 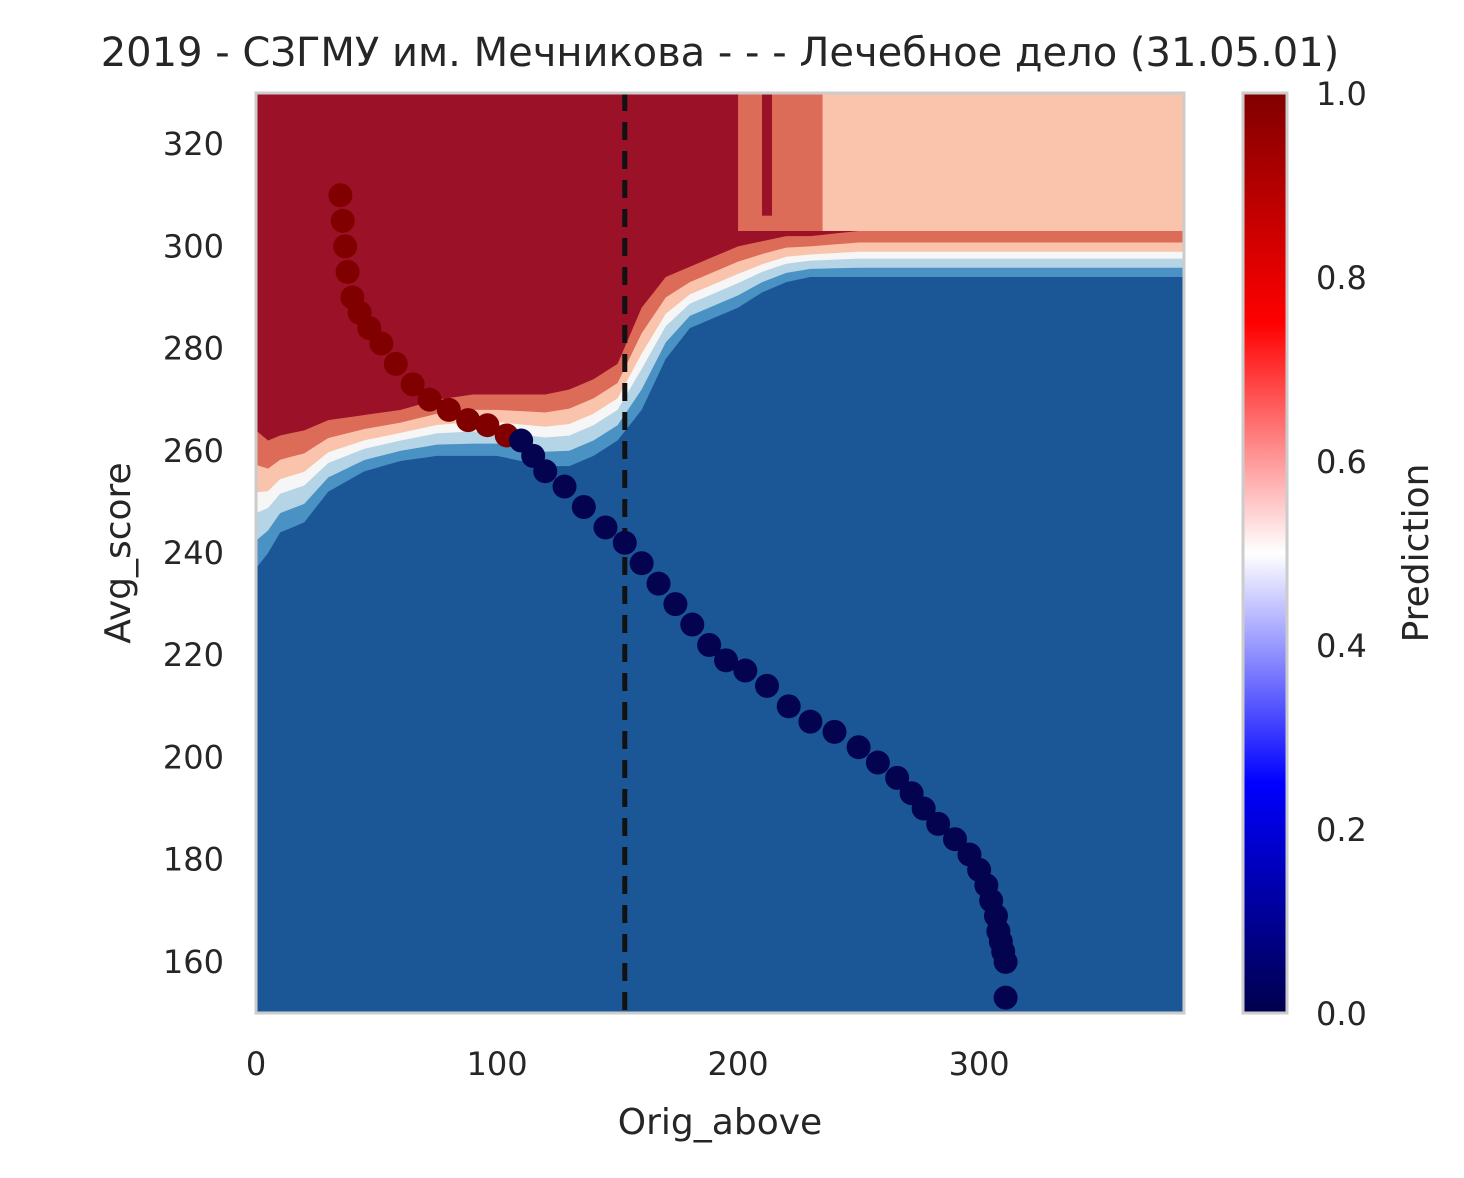 What do you see at coordinates (256, 1064) in the screenshot?
I see `x-tick-label: 0` at bounding box center [256, 1064].